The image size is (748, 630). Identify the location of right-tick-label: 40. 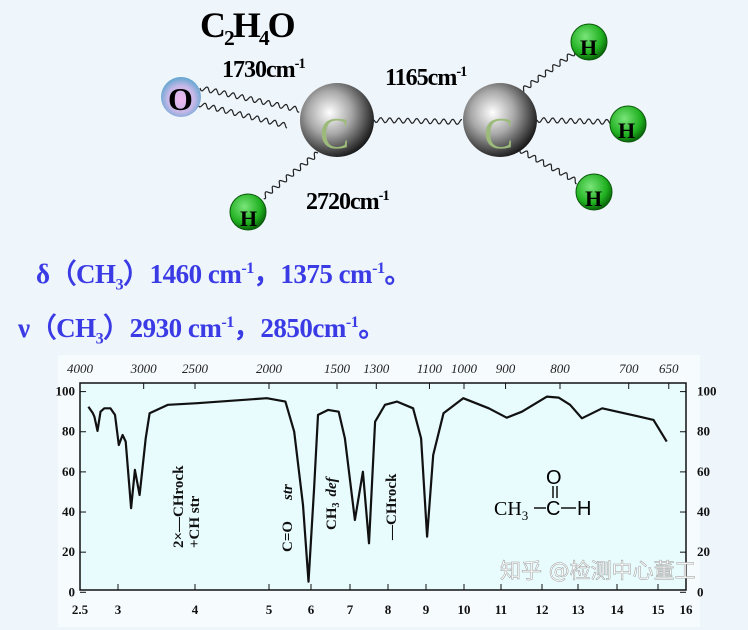
(703, 511).